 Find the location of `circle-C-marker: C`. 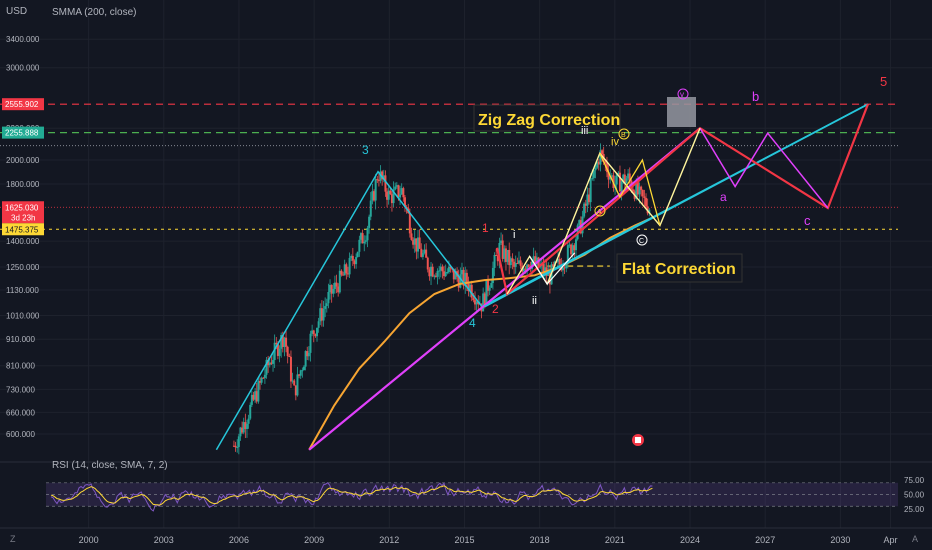

circle-C-marker: C is located at coordinates (642, 240).